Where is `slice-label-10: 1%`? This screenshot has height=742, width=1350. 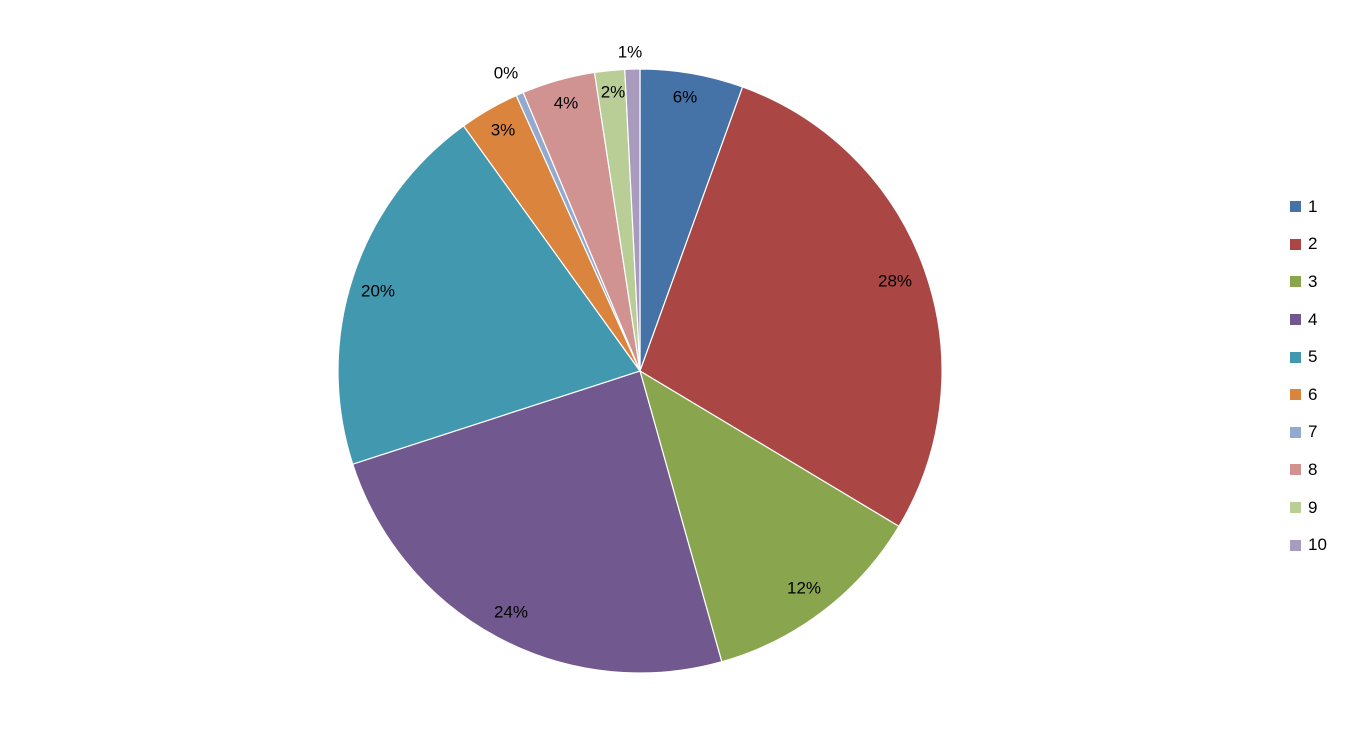 slice-label-10: 1% is located at coordinates (630, 51).